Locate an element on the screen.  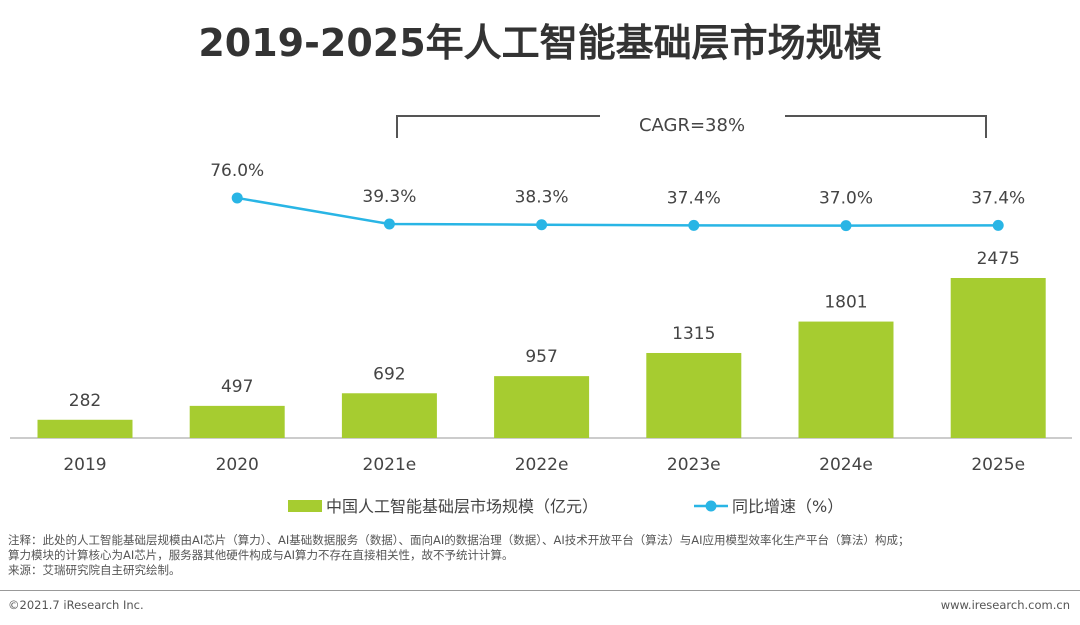
x-tick-label: 2024e is located at coordinates (846, 465).